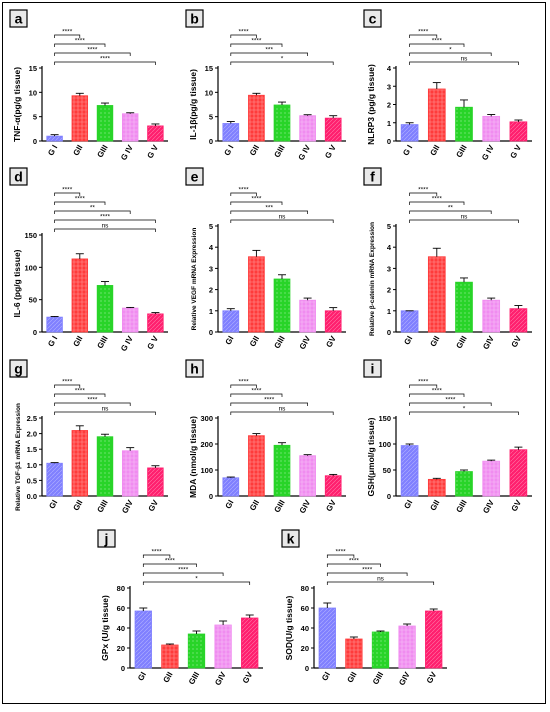 The width and height of the screenshot is (550, 712). Describe the element at coordinates (389, 123) in the screenshot. I see `y-tick-label: 1` at that location.